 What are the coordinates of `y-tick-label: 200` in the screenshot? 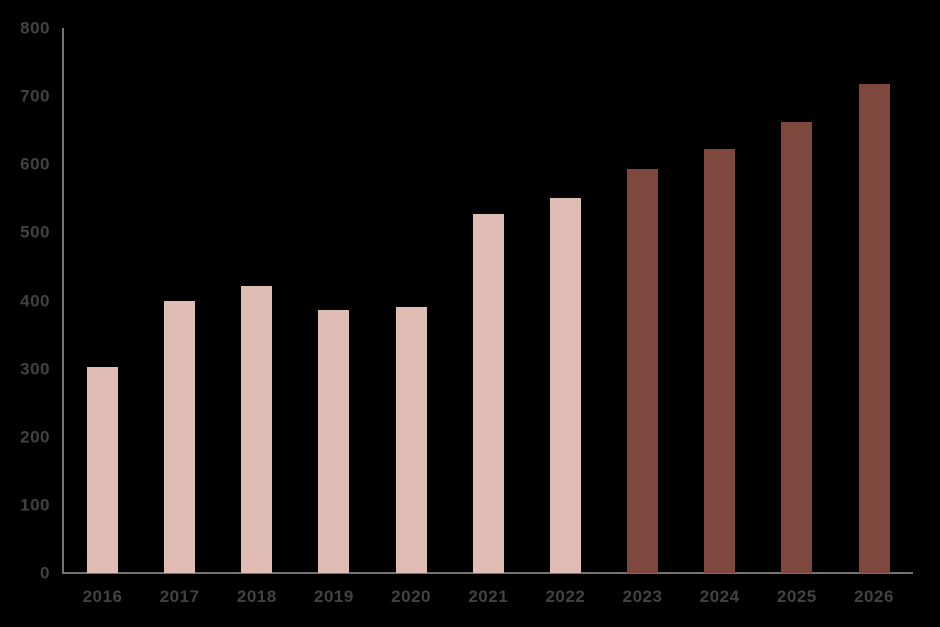 It's located at (35, 437).